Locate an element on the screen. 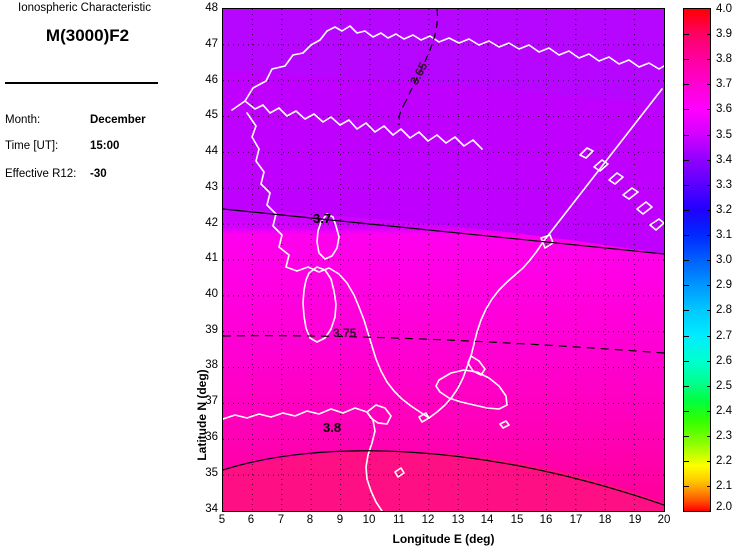 This screenshot has height=551, width=755. colorbar-box is located at coordinates (697, 260).